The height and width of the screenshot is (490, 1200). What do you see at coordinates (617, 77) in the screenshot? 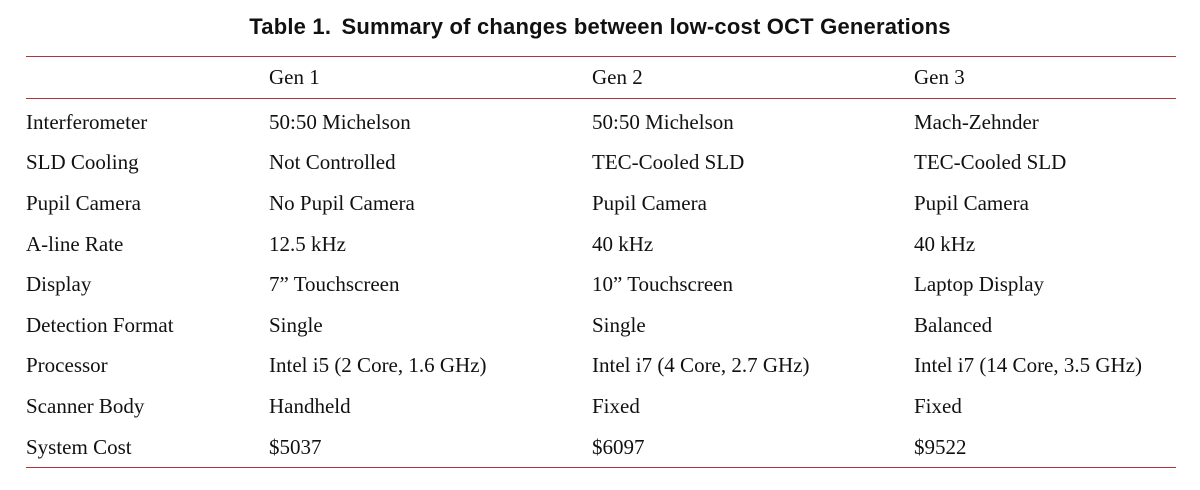
I see `header-cell-gen2: Gen 2` at bounding box center [617, 77].